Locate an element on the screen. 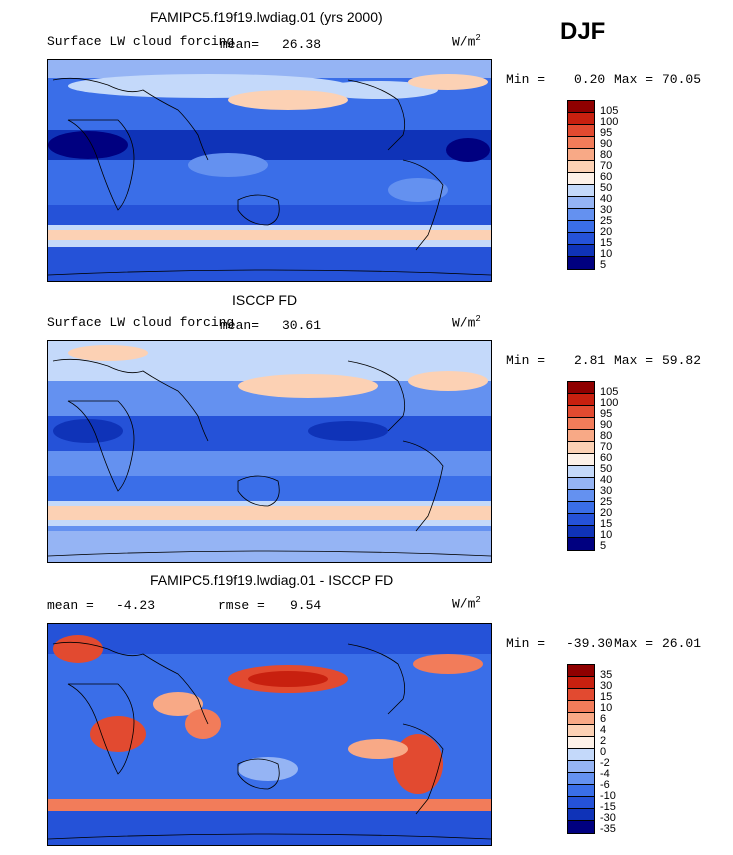 The width and height of the screenshot is (733, 855). panel1-coastlines is located at coordinates (269, 176).